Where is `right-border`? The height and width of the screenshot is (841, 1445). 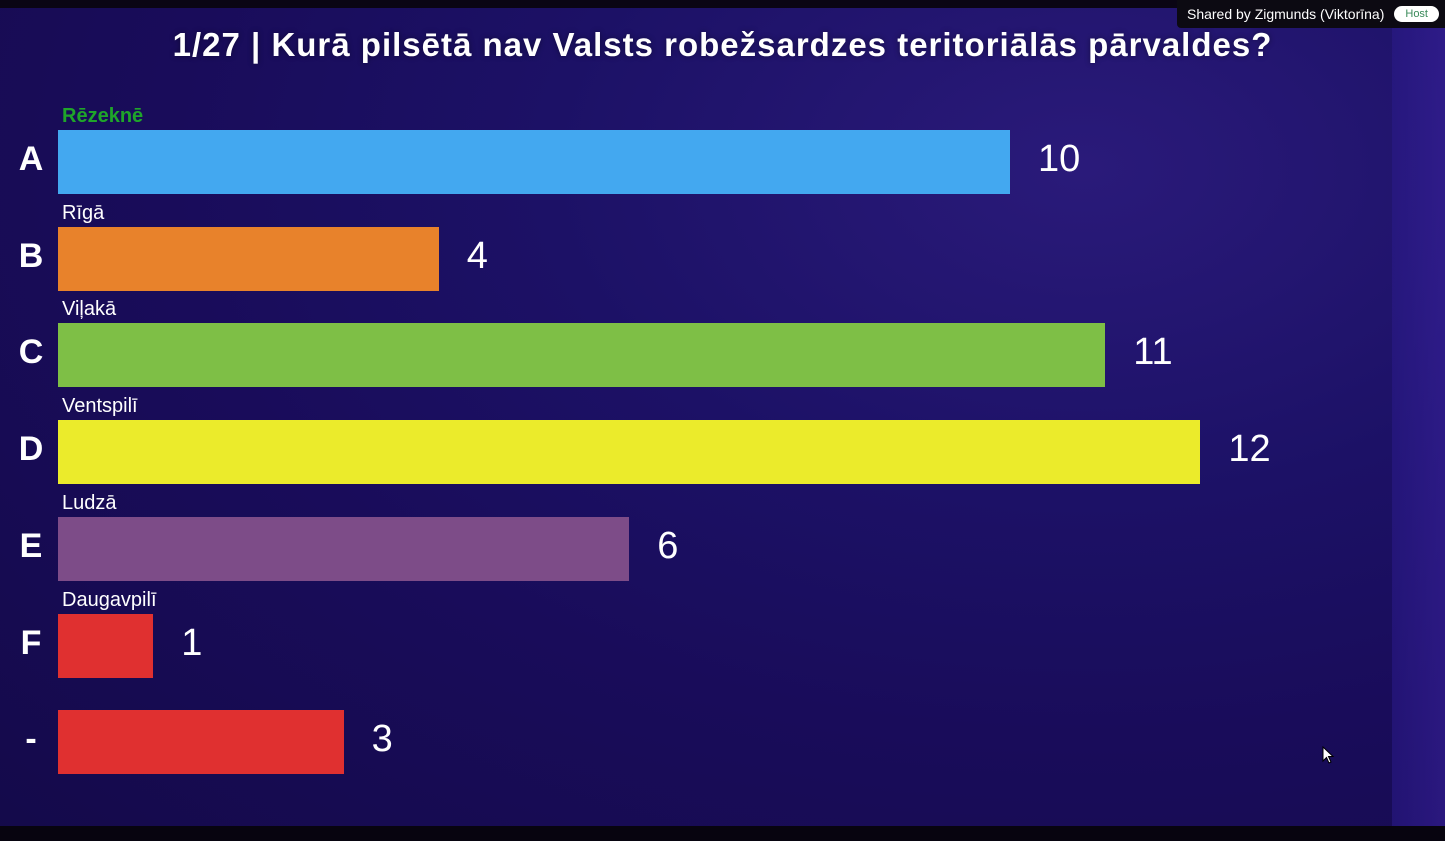 right-border is located at coordinates (1418, 417).